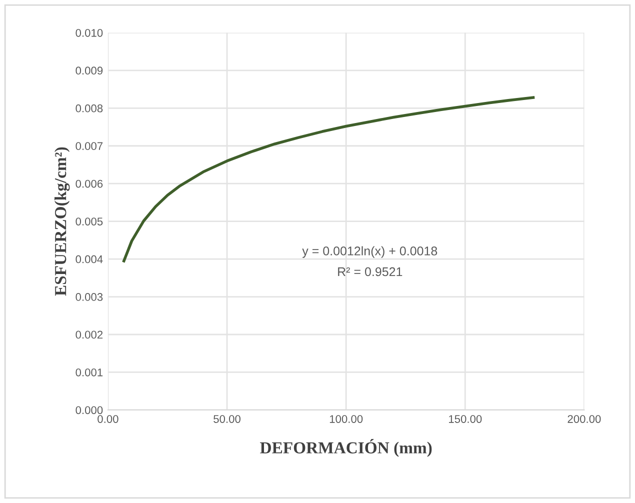 The image size is (635, 503). Describe the element at coordinates (584, 419) in the screenshot. I see `x-tick-label: 200.00` at that location.